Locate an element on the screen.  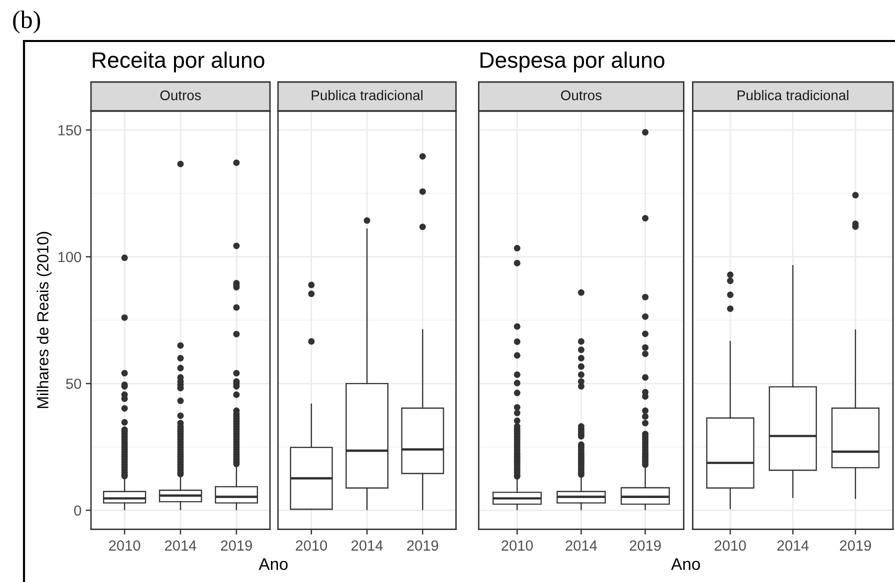
y-tick-label: 100 is located at coordinates (70, 257).